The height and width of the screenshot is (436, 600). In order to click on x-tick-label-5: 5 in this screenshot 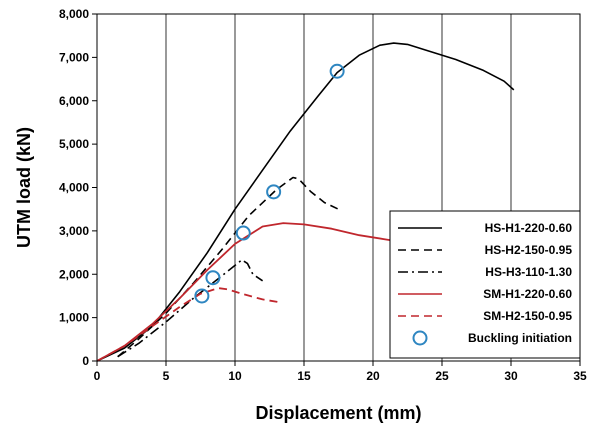, I will do `click(166, 376)`.